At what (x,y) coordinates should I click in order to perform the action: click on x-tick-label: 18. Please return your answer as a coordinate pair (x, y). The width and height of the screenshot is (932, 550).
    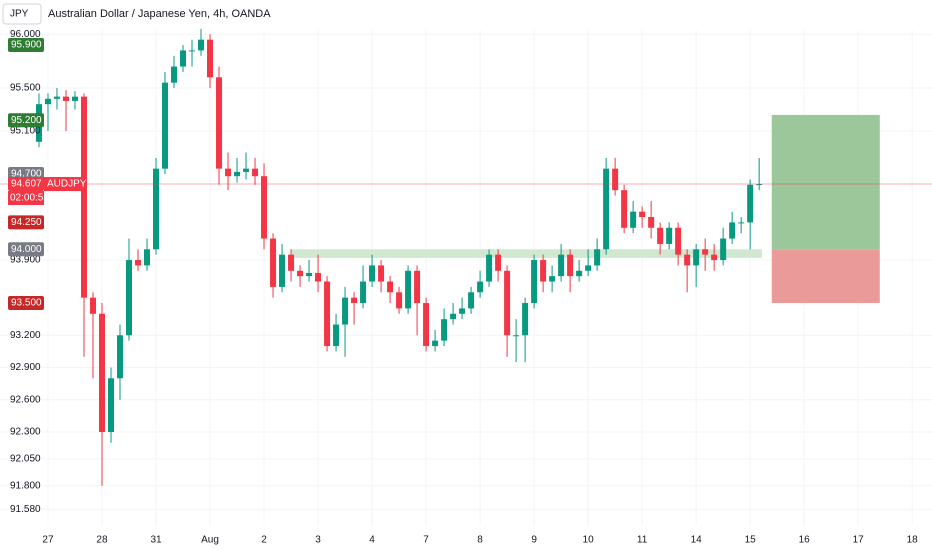
    Looking at the image, I should click on (913, 540).